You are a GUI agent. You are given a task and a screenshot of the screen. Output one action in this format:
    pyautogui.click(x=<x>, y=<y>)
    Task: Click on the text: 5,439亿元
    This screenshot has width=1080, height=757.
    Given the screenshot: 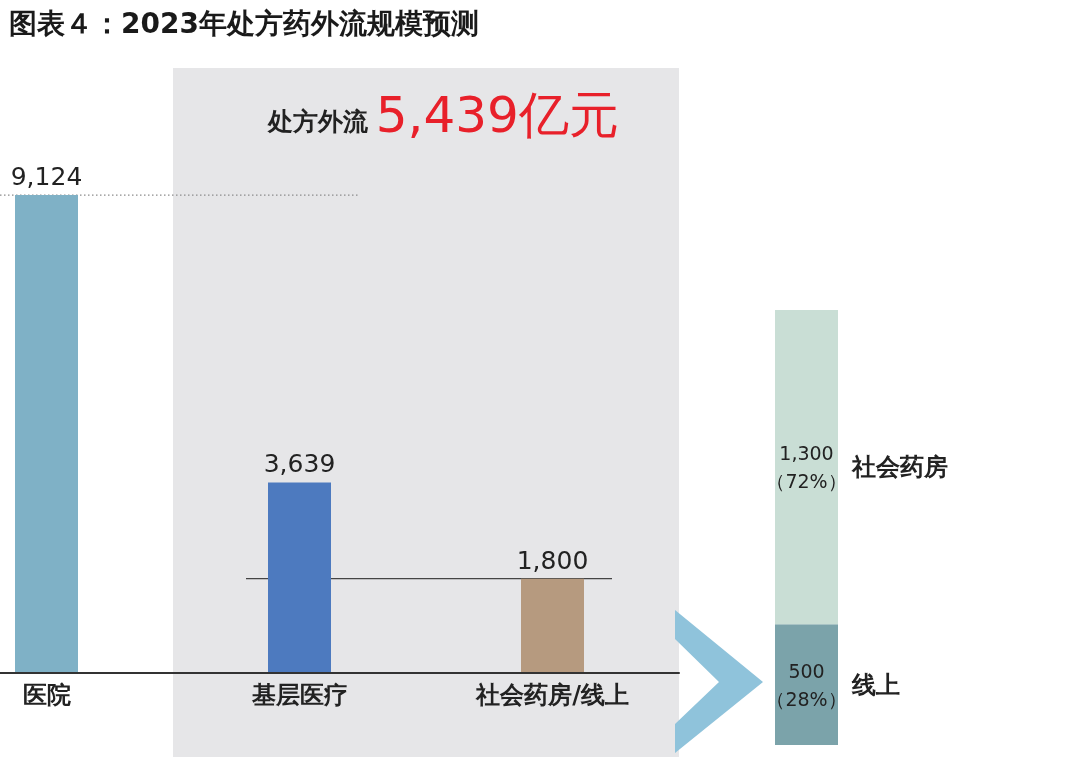 What is the action you would take?
    pyautogui.click(x=497, y=115)
    